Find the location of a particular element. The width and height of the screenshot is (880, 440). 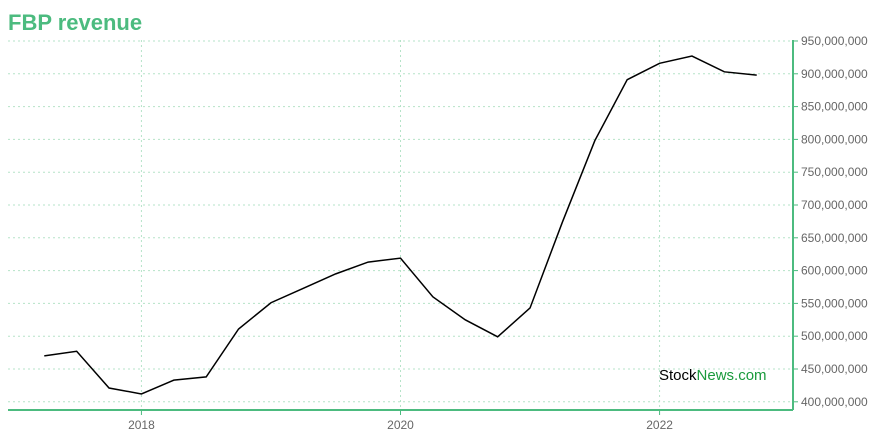

x-tick-label: 2022 is located at coordinates (659, 425).